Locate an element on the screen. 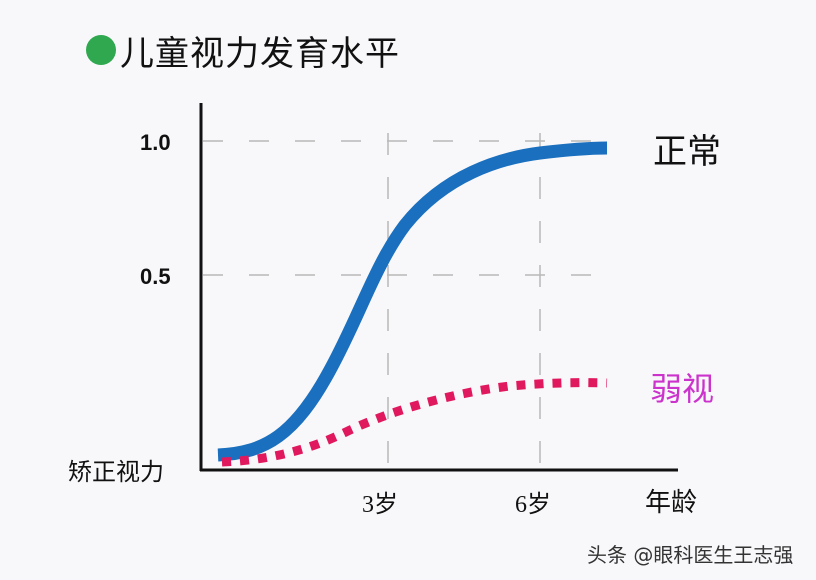 The image size is (816, 580). green-dot-icon is located at coordinates (101, 50).